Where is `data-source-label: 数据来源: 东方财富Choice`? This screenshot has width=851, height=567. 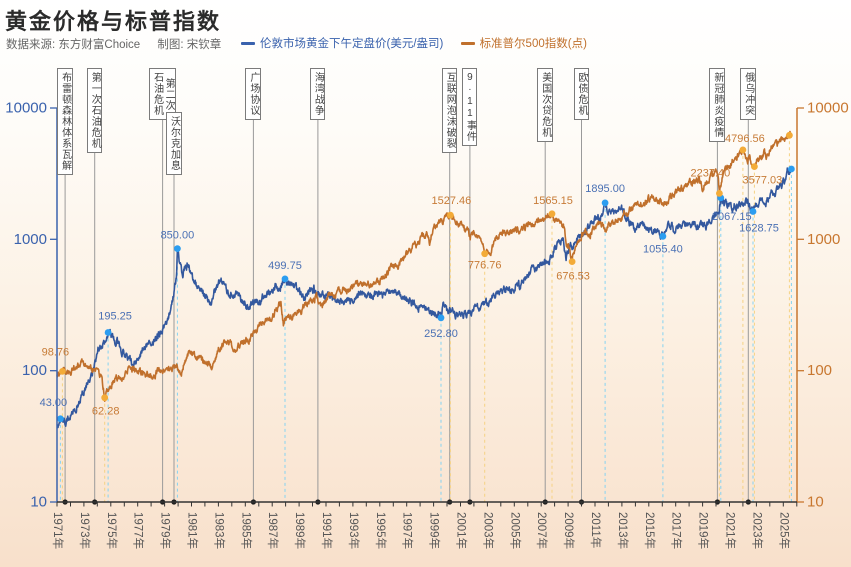 data-source-label: 数据来源: 东方财富Choice is located at coordinates (73, 45).